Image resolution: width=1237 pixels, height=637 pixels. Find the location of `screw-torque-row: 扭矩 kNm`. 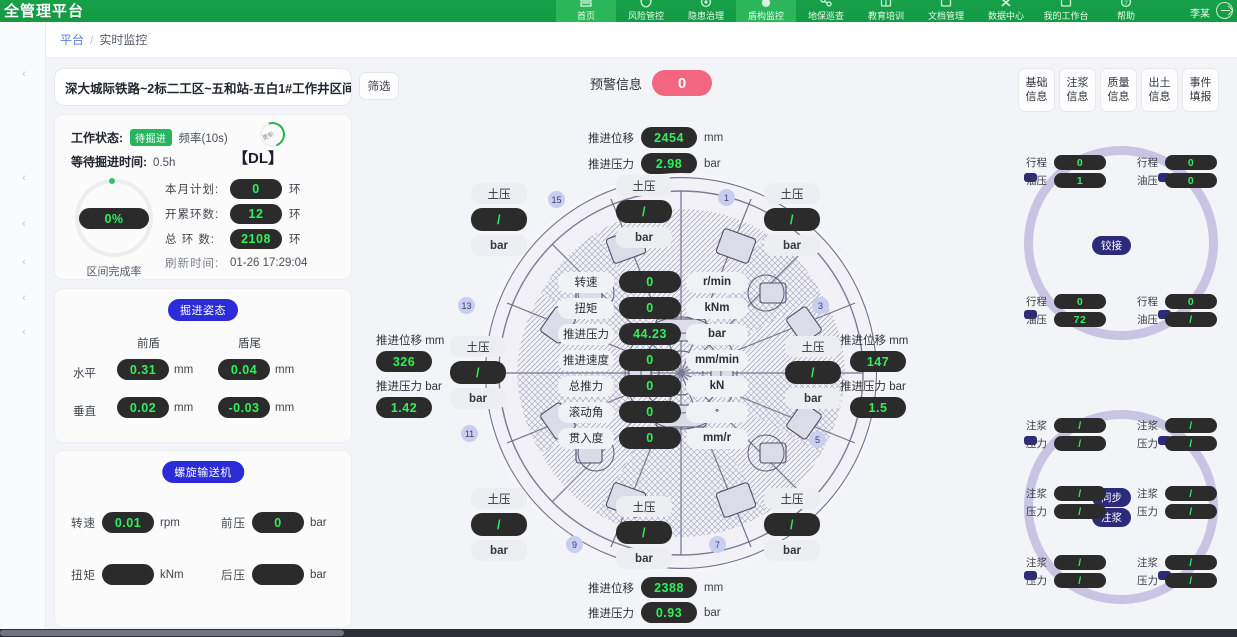

screw-torque-row: 扭矩 kNm is located at coordinates (127, 574).